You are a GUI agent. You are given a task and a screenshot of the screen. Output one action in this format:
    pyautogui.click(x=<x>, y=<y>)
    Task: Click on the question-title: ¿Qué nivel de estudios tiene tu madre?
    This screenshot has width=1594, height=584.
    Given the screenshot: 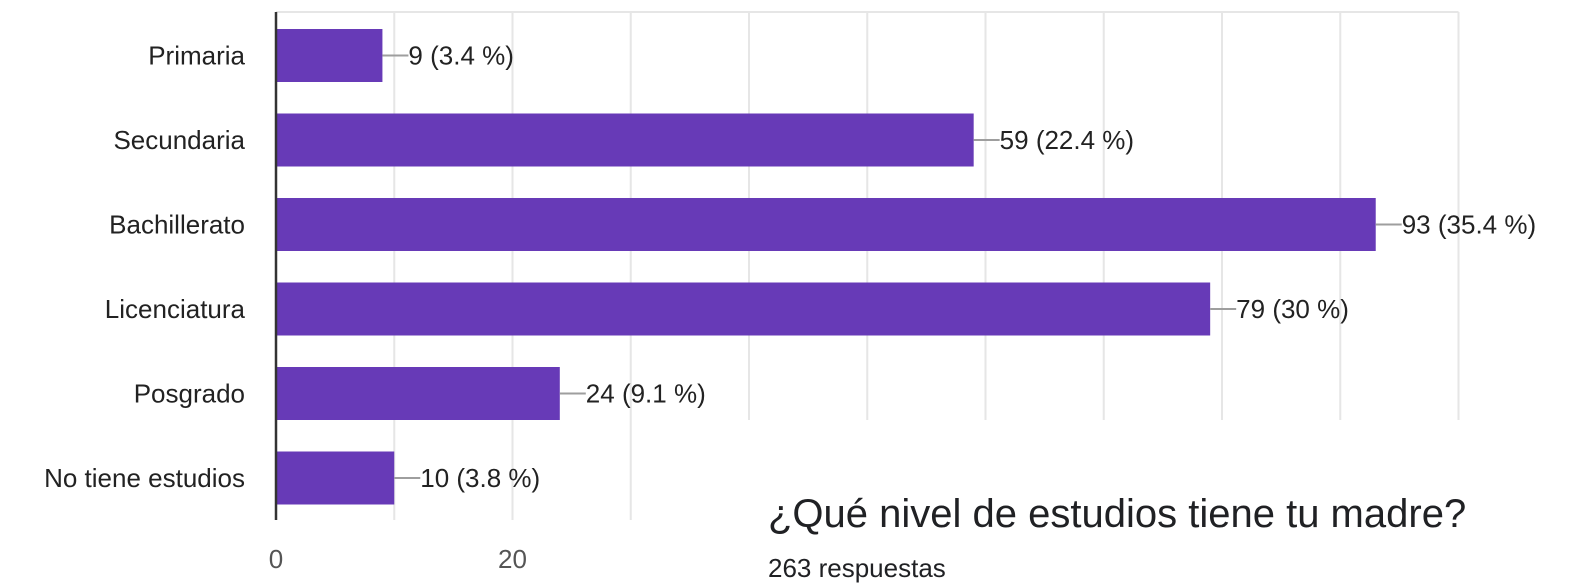 What is the action you would take?
    pyautogui.click(x=1117, y=514)
    